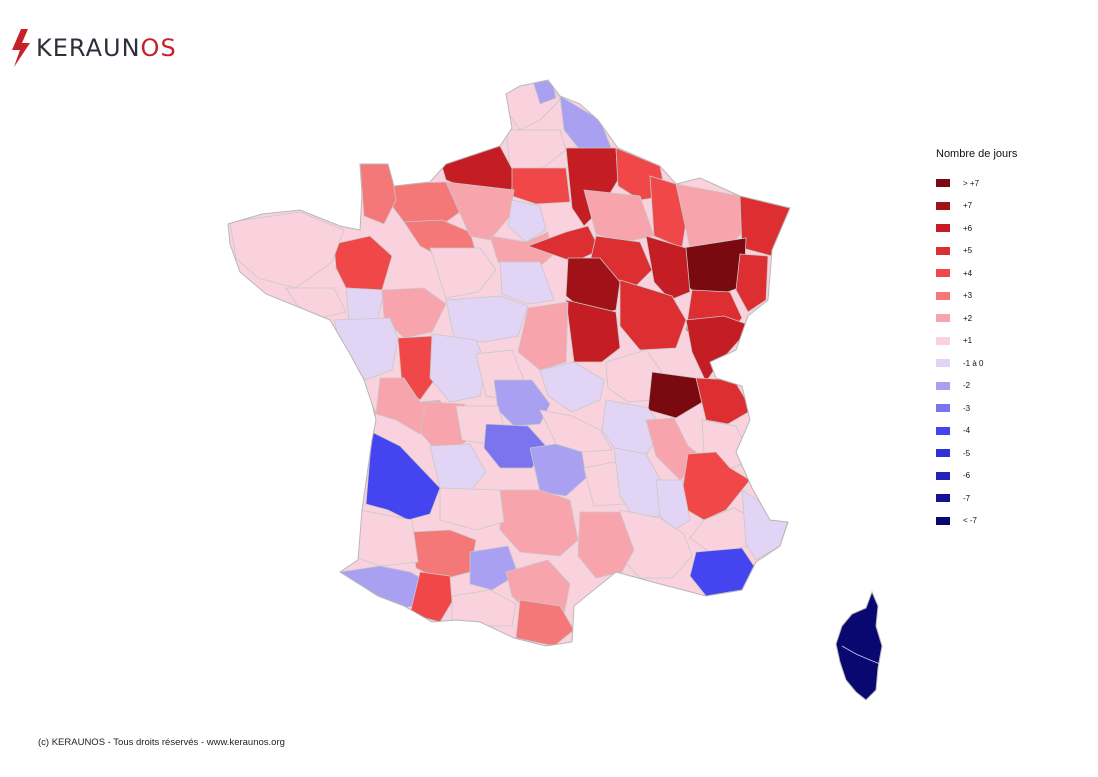  I want to click on legend-item: +2, so click(976, 318).